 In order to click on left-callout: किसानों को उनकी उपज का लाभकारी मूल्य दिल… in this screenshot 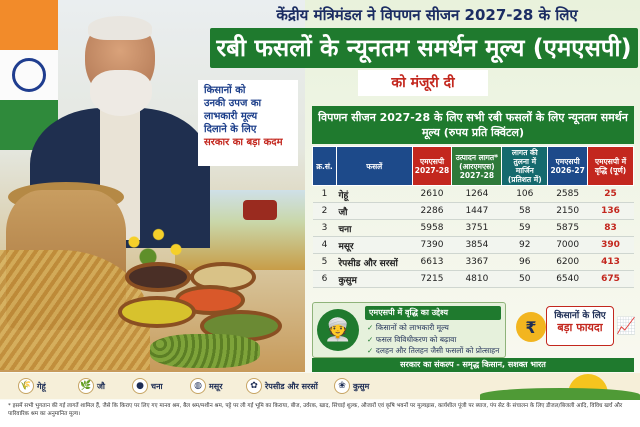, I will do `click(248, 123)`.